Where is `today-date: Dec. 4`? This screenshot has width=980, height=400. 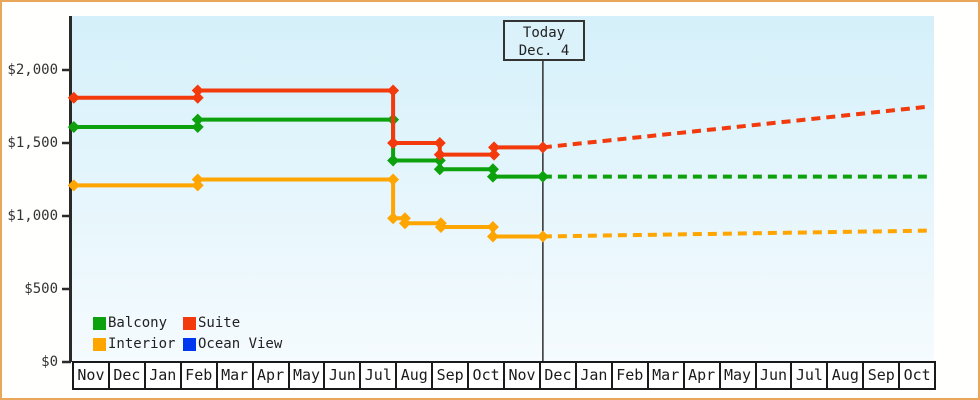
today-date: Dec. 4 is located at coordinates (544, 51).